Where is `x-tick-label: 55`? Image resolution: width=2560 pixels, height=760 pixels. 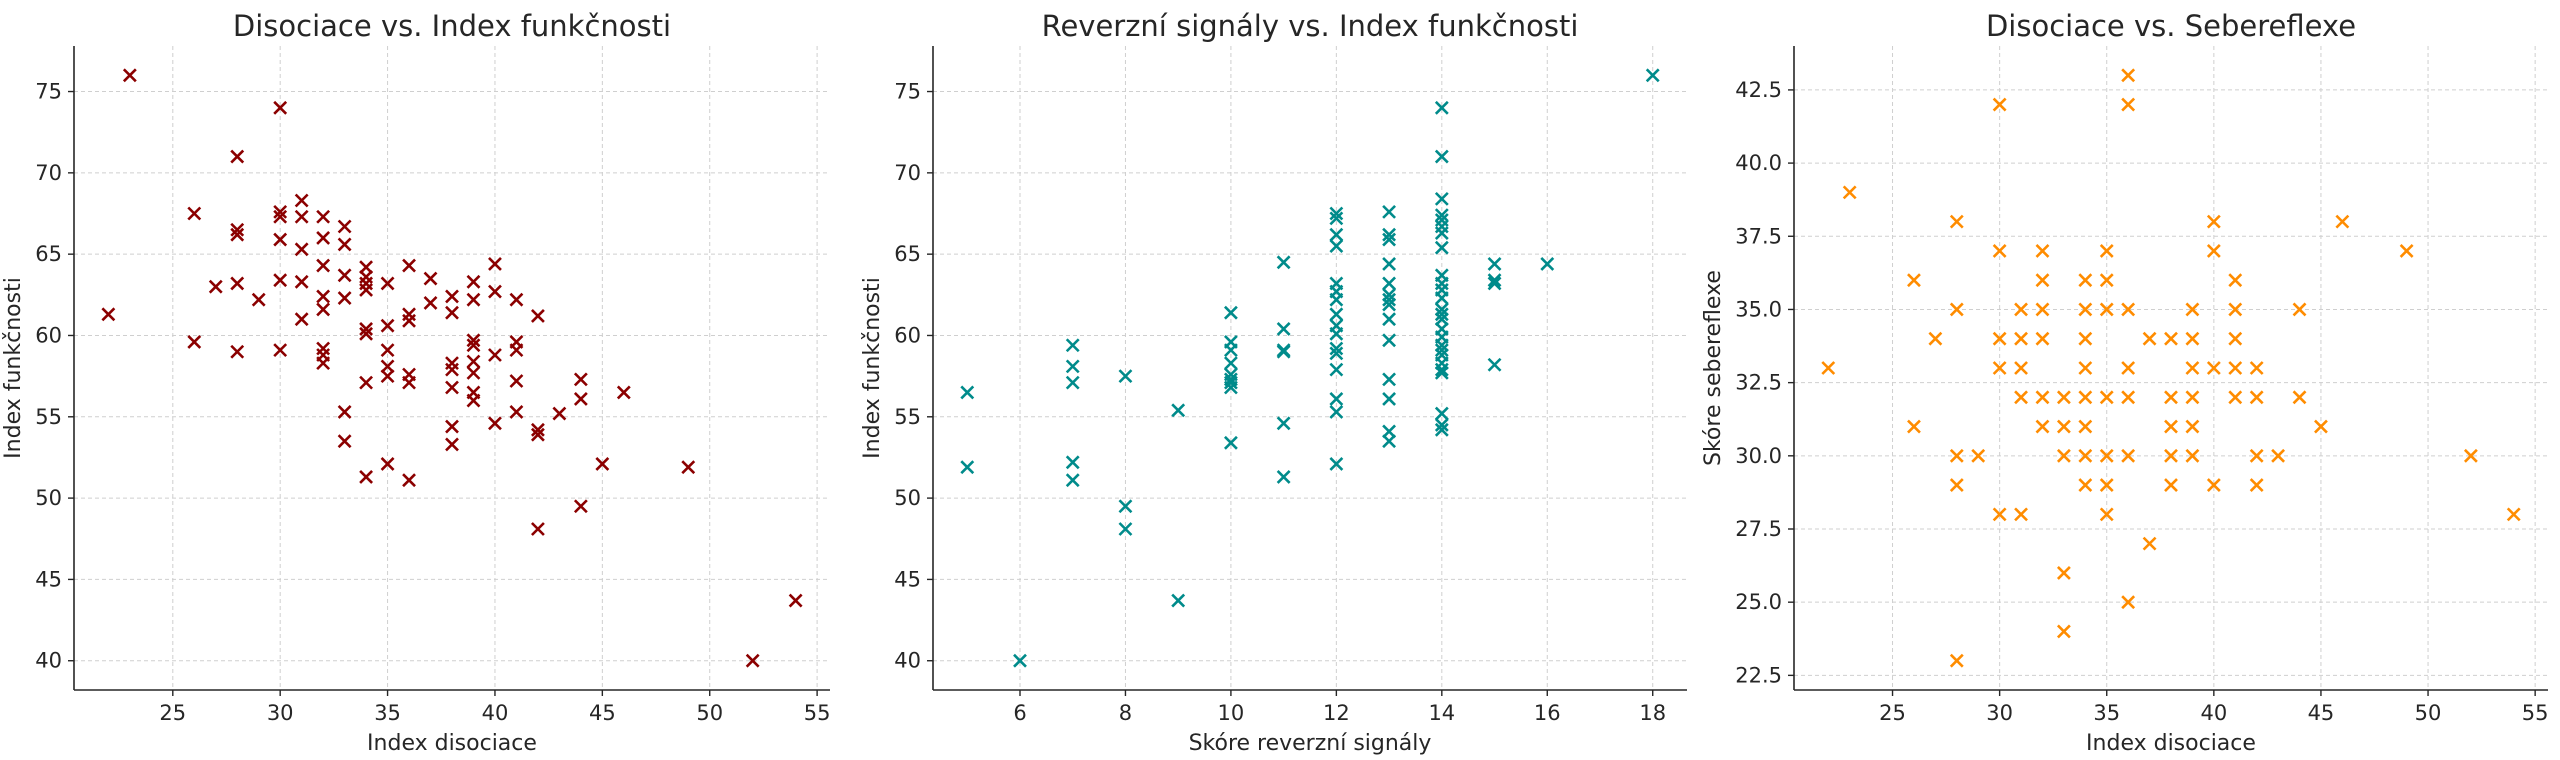
x-tick-label: 55 is located at coordinates (2535, 713).